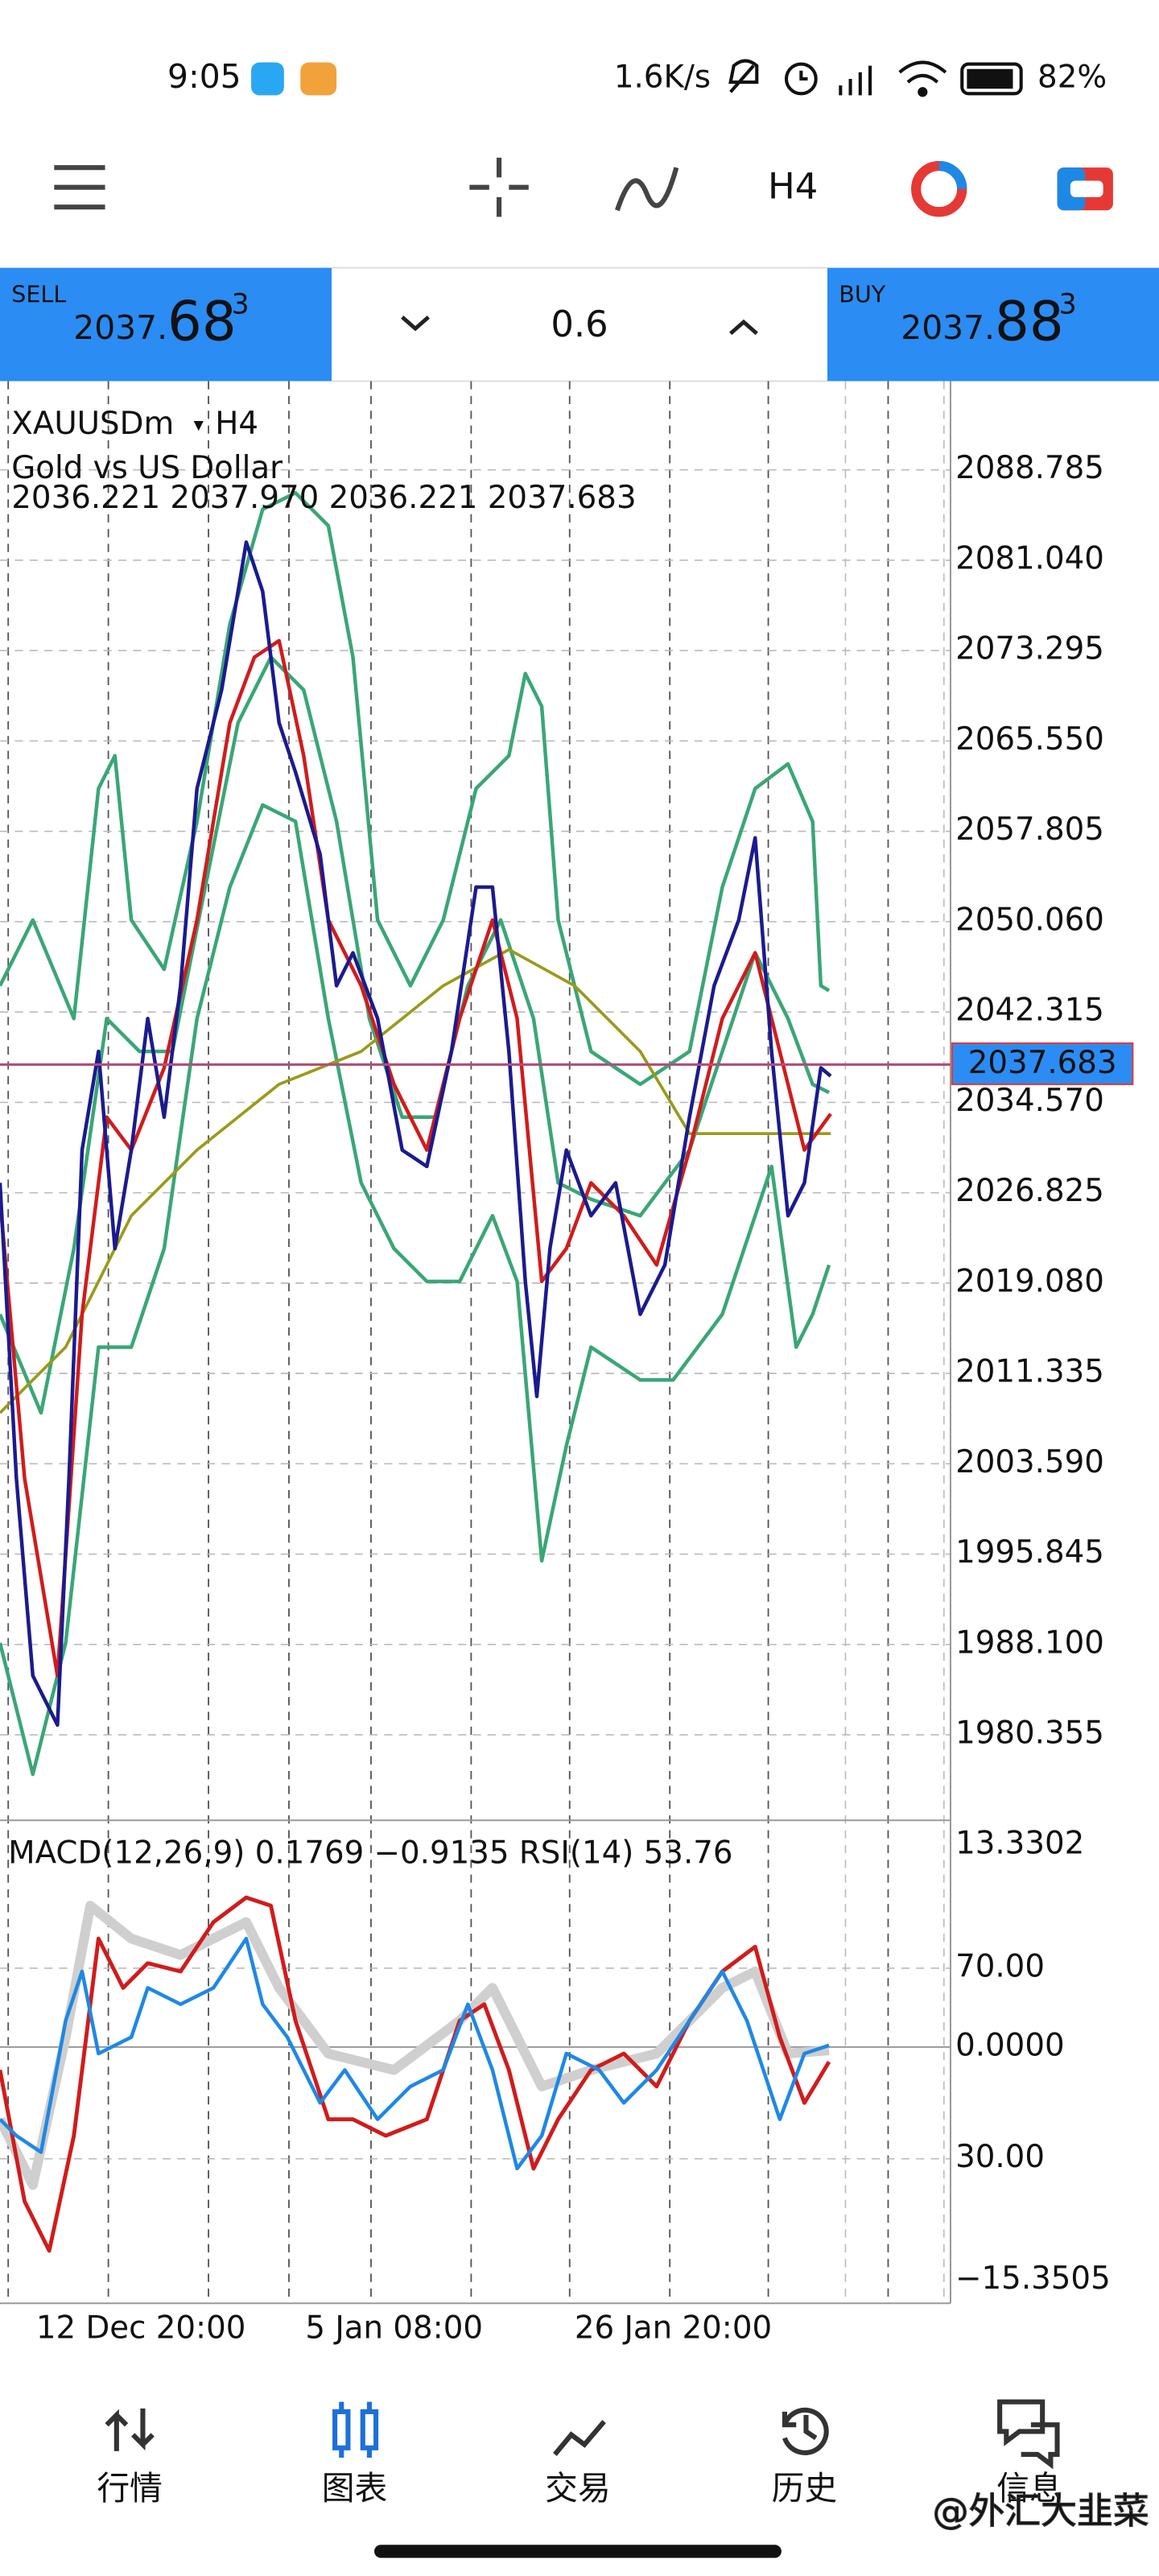 This screenshot has height=2576, width=1159. I want to click on price-tick-label: 2003.590, so click(1029, 1462).